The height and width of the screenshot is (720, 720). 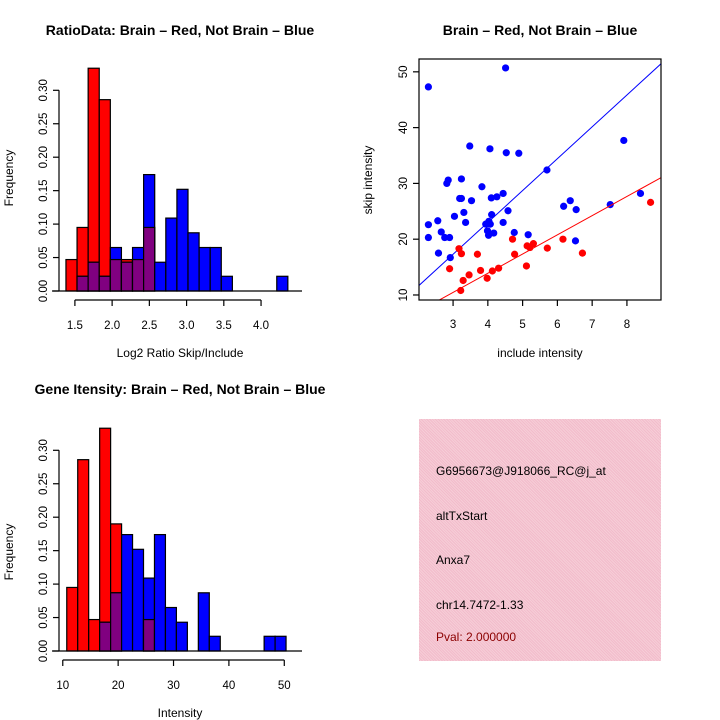 I want to click on hist1-x-tick-label: 3.5, so click(x=224, y=326).